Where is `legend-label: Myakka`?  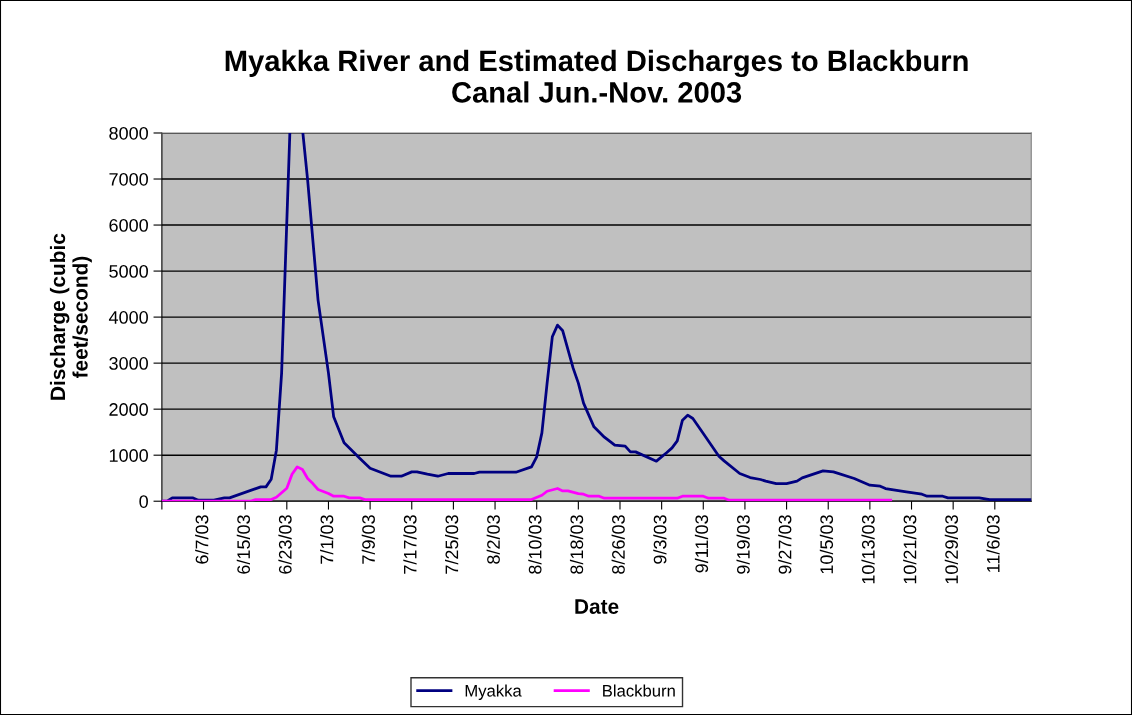 legend-label: Myakka is located at coordinates (493, 692).